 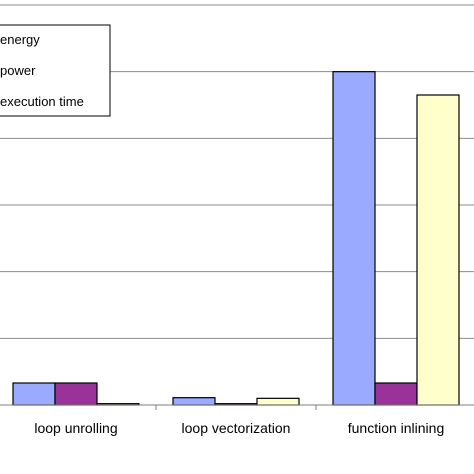 I want to click on legend-box, so click(x=55, y=70).